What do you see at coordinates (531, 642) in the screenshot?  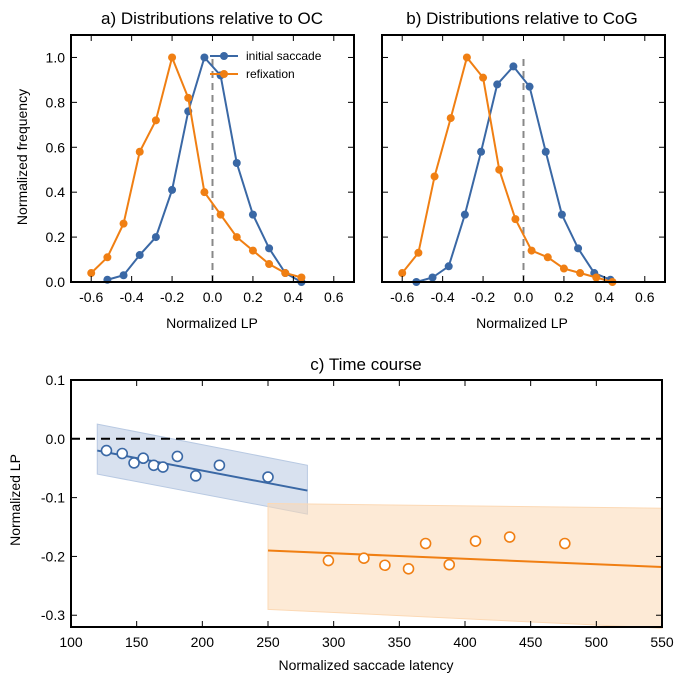 I see `panel-c-xtick-label: 450` at bounding box center [531, 642].